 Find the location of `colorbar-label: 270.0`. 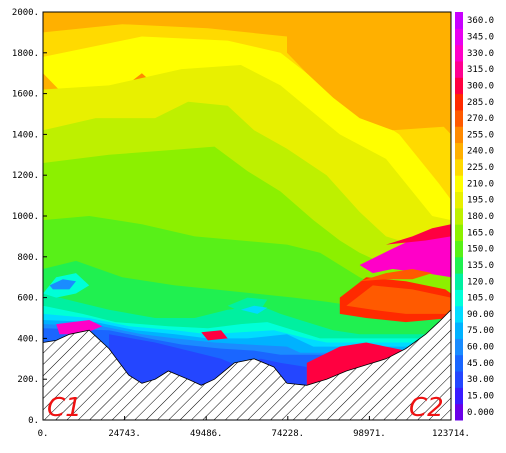

colorbar-label: 270.0 is located at coordinates (480, 119).